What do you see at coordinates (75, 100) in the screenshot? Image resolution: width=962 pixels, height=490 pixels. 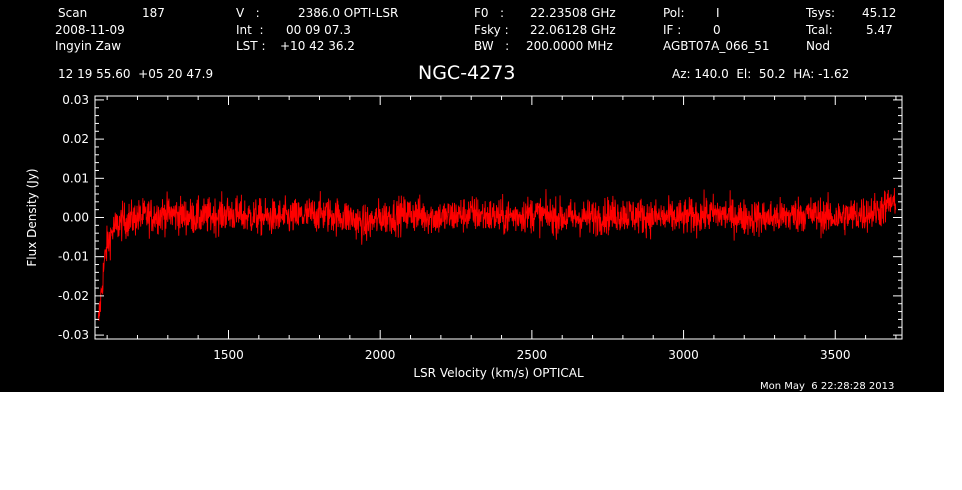 I see `y-tick-label: 0.03` at bounding box center [75, 100].